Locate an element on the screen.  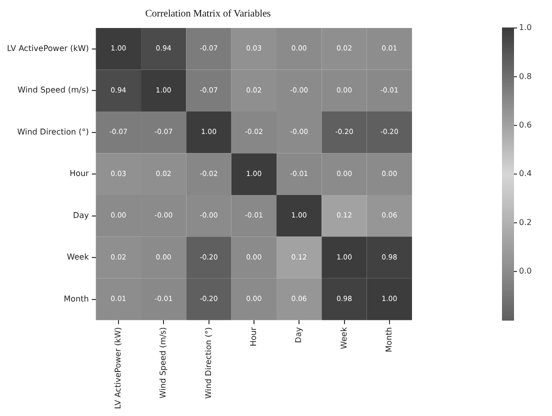
y-tick-label: Wind Speed (m/s) is located at coordinates (53, 90).